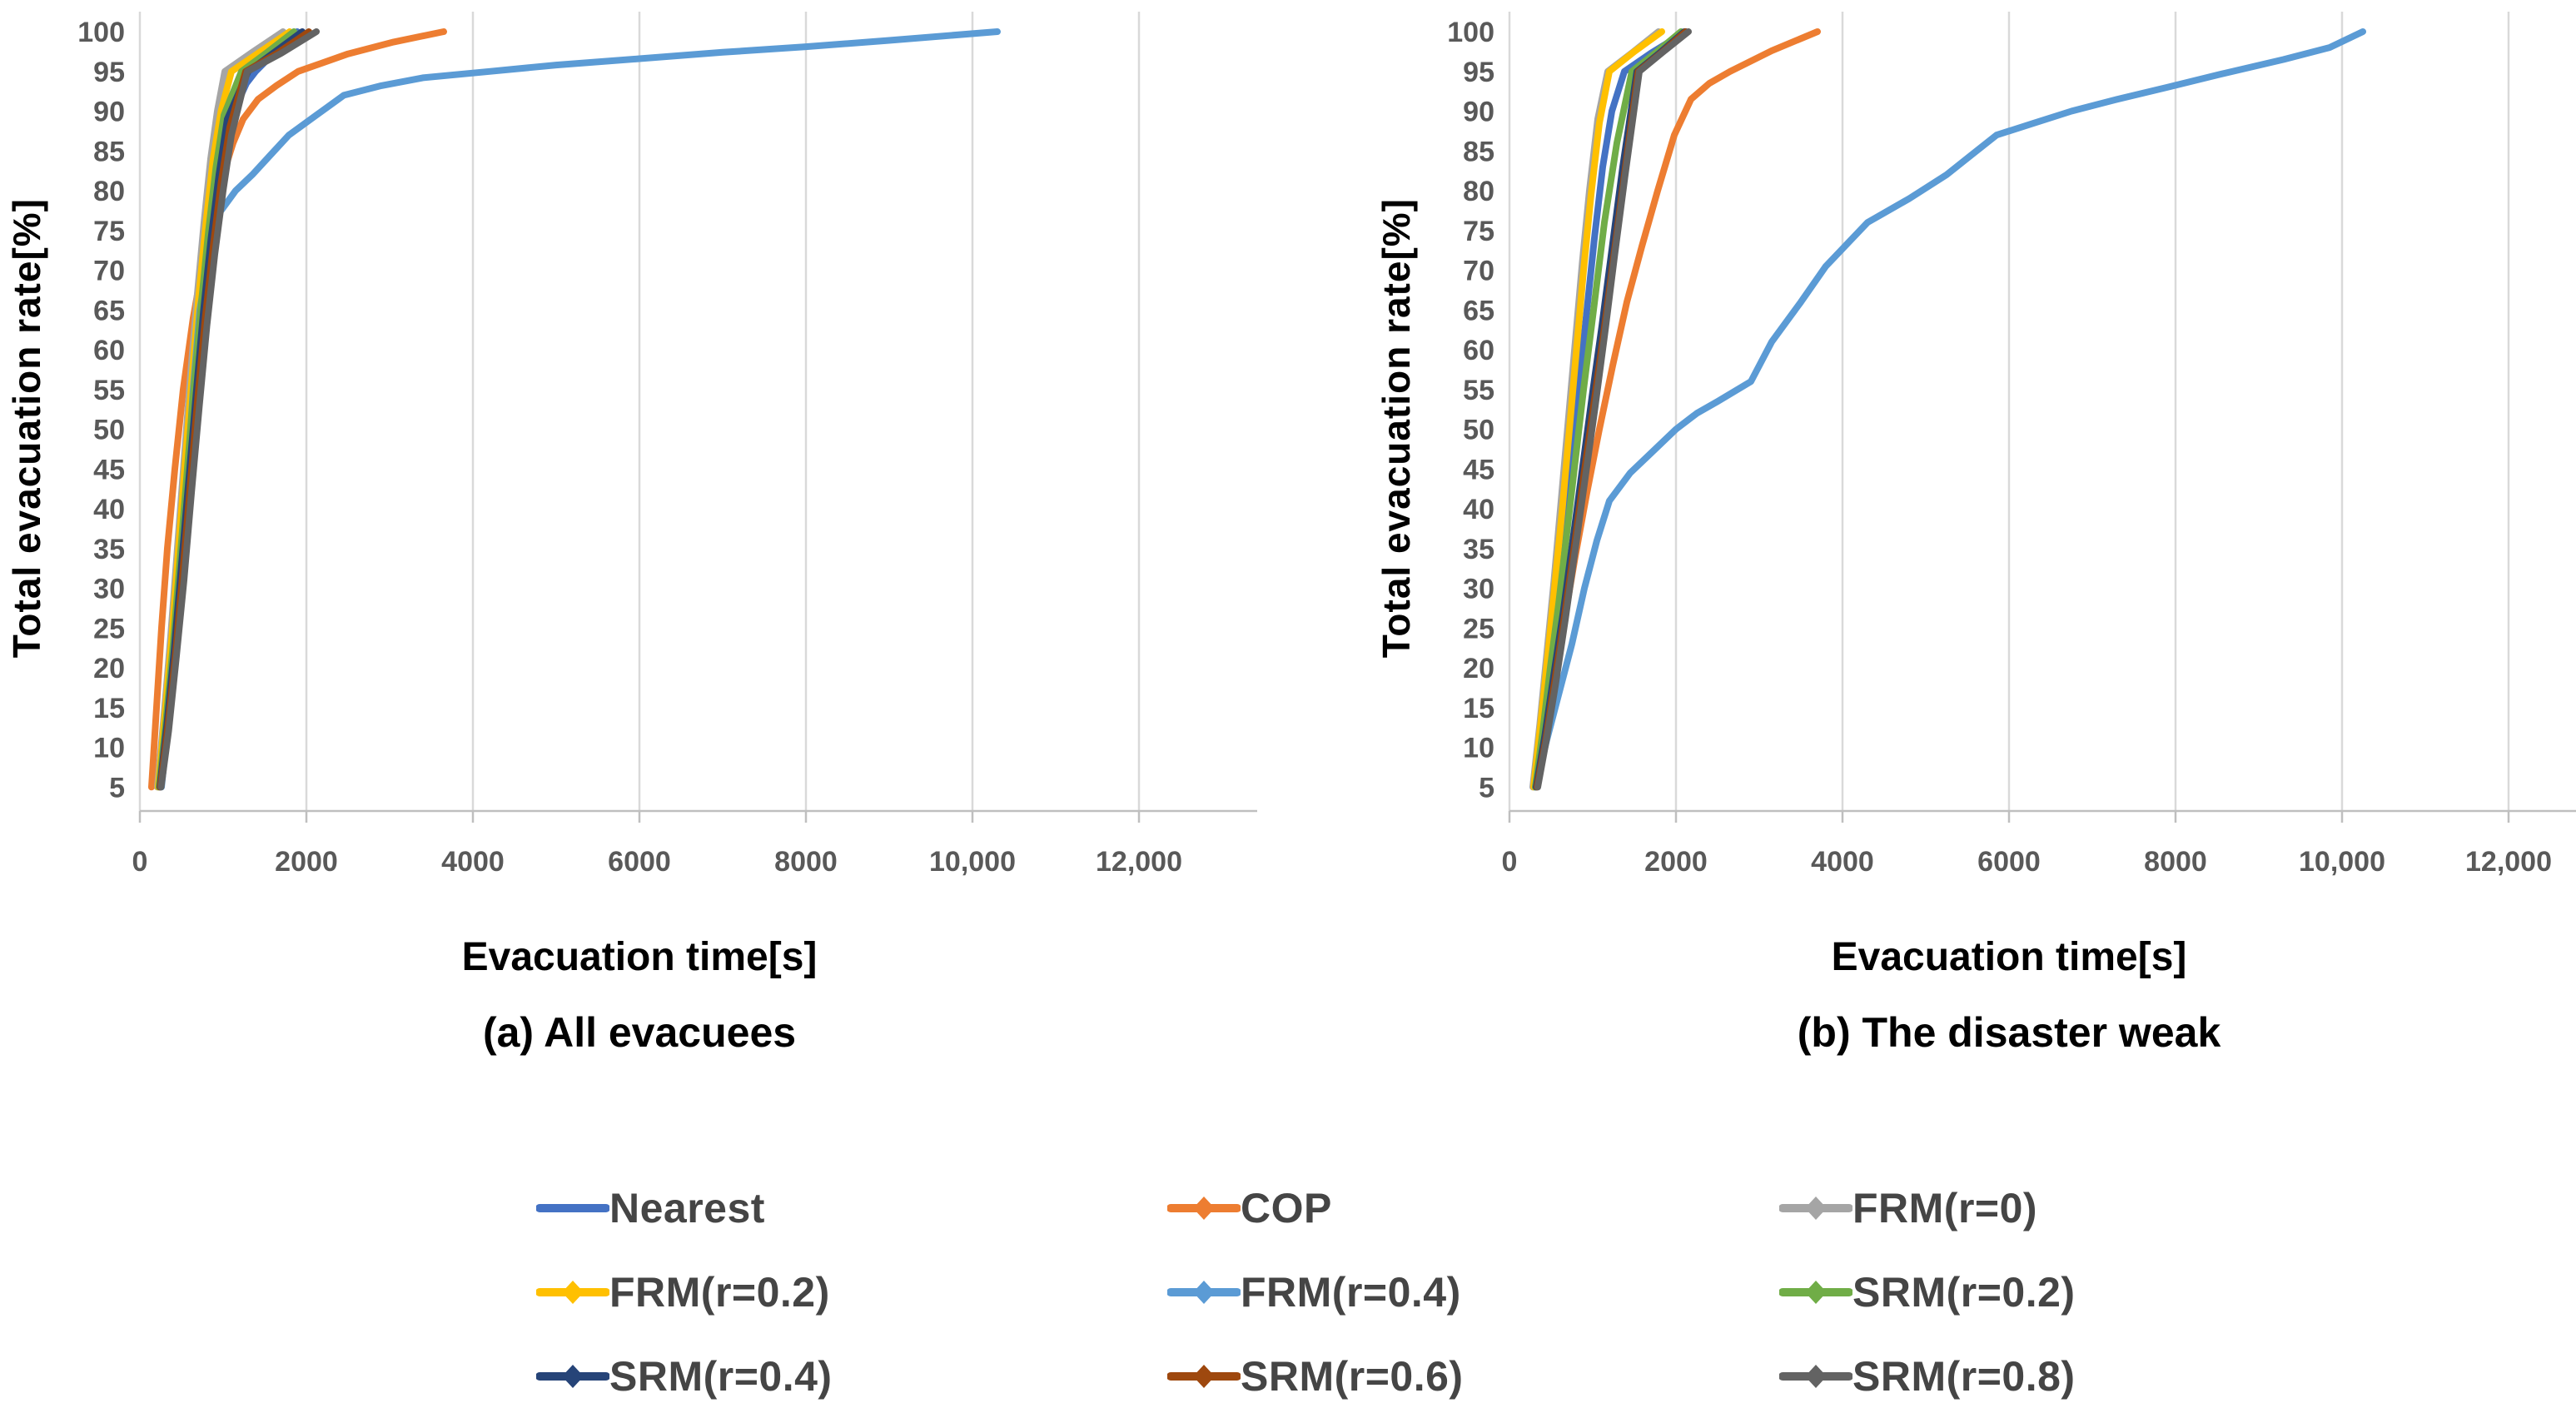 The width and height of the screenshot is (2576, 1418). What do you see at coordinates (851, 1292) in the screenshot?
I see `legend-item-FRM(r=0.2): FRM(r=0.2)` at bounding box center [851, 1292].